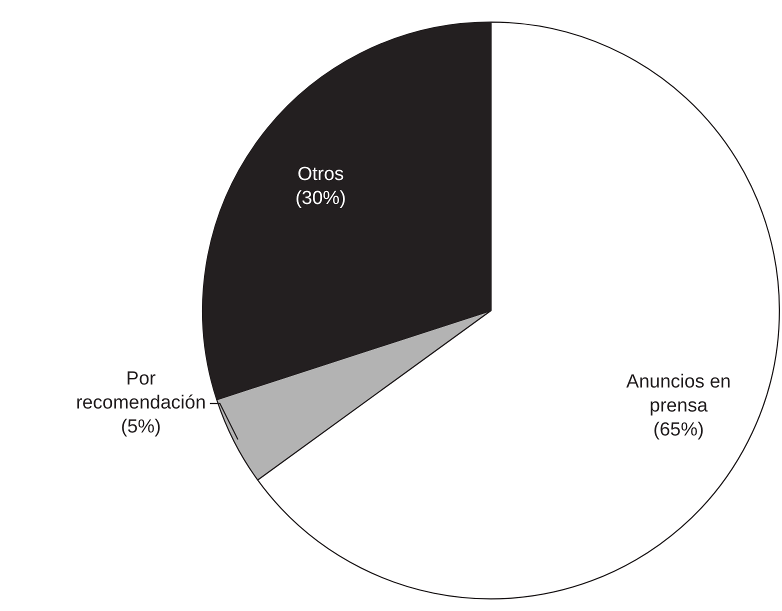 Image resolution: width=782 pixels, height=611 pixels. What do you see at coordinates (320, 198) in the screenshot?
I see `data-label: (30%)` at bounding box center [320, 198].